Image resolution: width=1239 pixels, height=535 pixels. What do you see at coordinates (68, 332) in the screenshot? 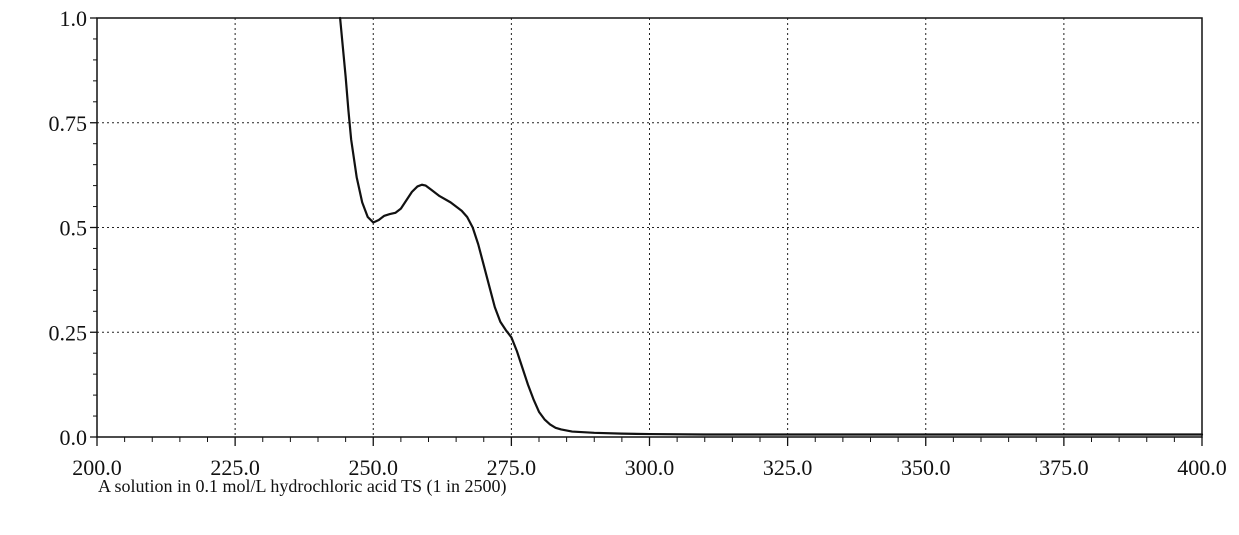
I see `y-tick-label: 0.25` at bounding box center [68, 332].